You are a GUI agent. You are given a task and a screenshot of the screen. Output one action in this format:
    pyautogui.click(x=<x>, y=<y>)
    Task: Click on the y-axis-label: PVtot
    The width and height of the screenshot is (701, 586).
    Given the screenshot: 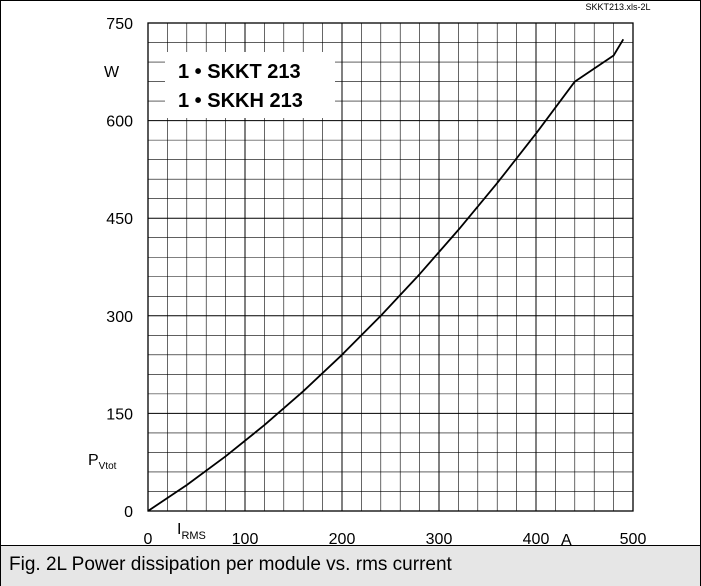 What is the action you would take?
    pyautogui.click(x=102, y=462)
    